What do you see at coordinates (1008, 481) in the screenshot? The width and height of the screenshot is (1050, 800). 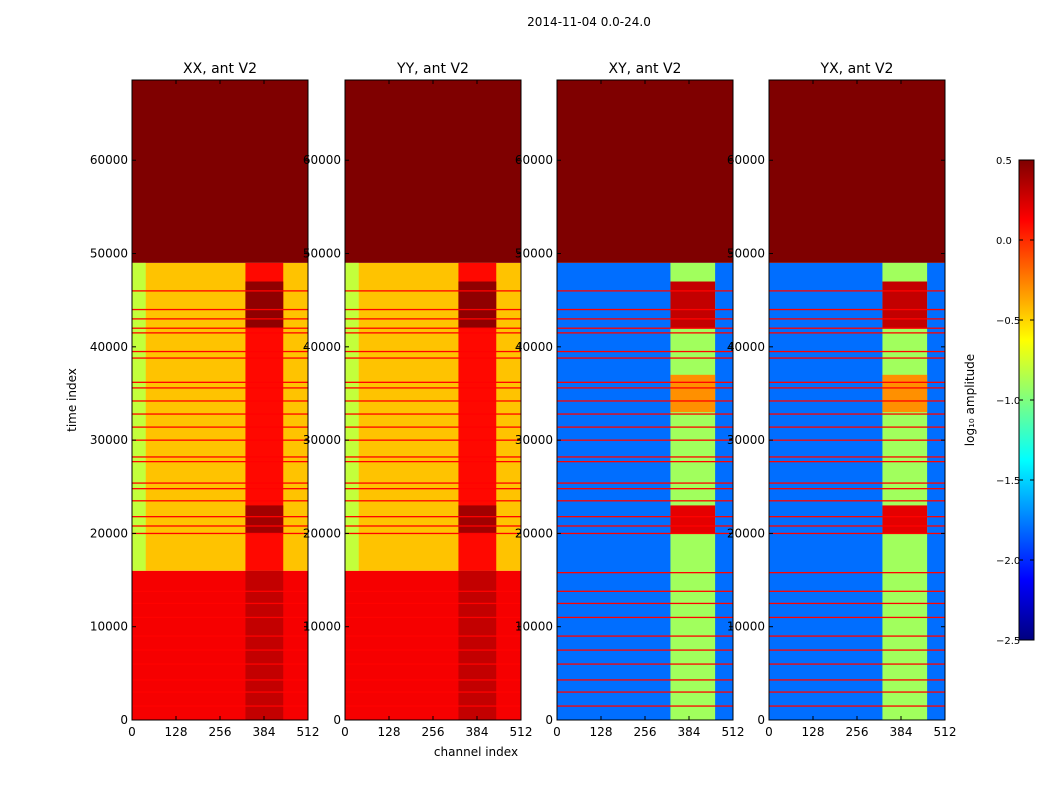 I see `colorbar-tick-label: −1.5` at bounding box center [1008, 481].